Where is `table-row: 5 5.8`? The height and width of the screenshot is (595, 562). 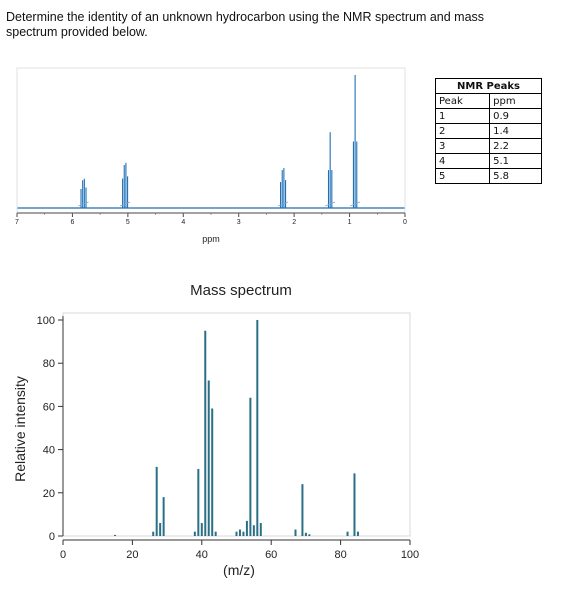
table-row: 5 5.8 is located at coordinates (488, 176).